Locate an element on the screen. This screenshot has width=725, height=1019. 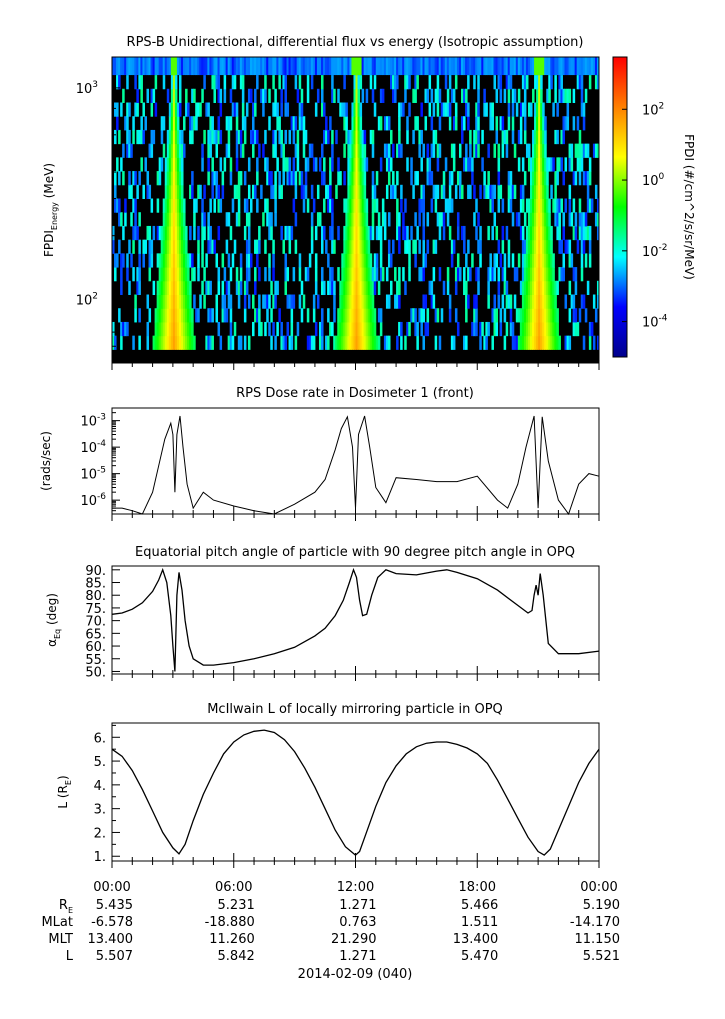
lshell-y-tick-label: 5. is located at coordinates (100, 762).